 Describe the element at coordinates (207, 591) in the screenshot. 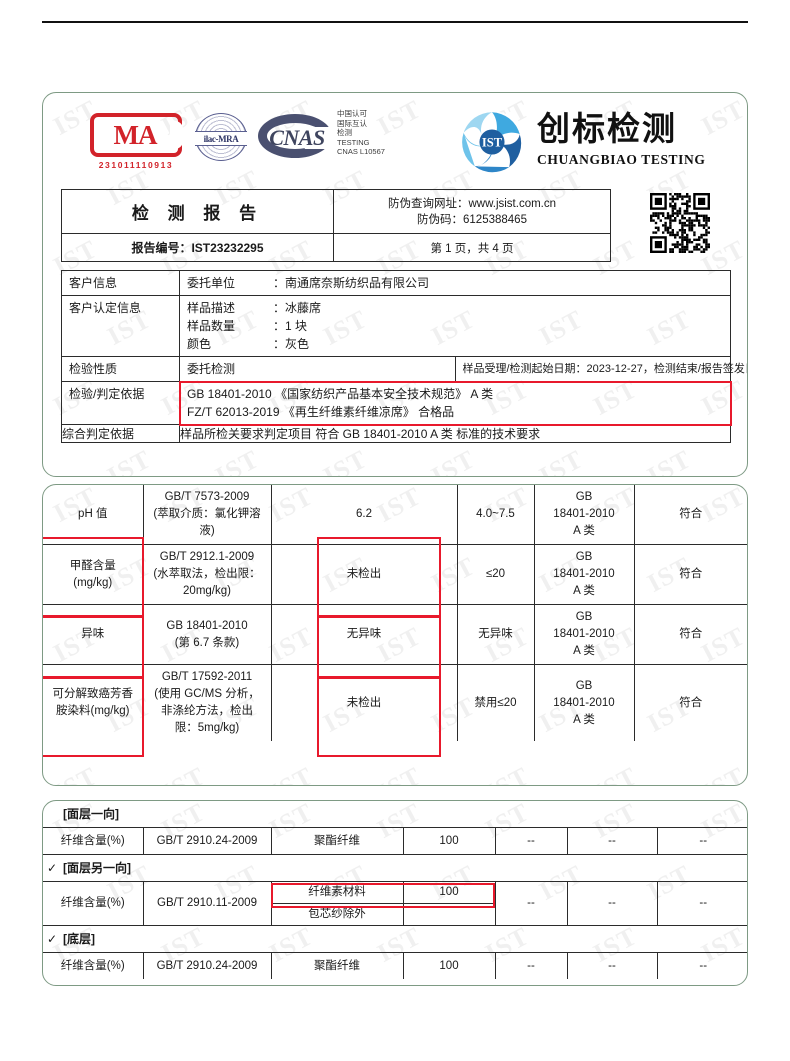

I see `cell-line: 20mg/kg)` at that location.